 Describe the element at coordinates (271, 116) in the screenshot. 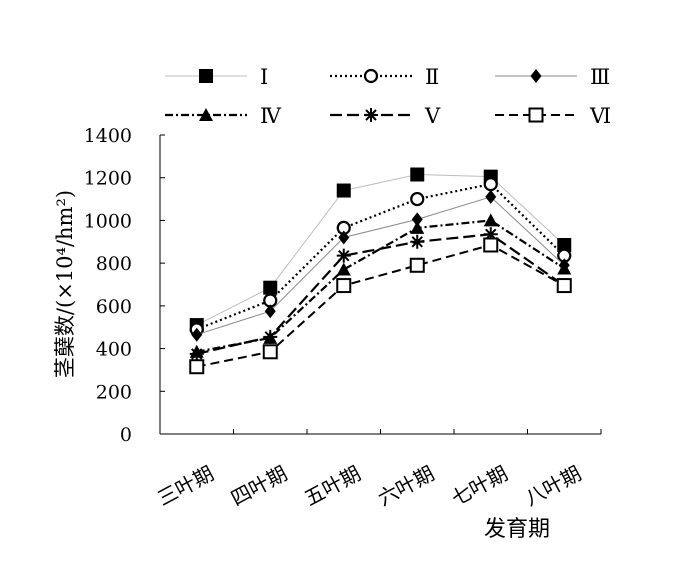

I see `legend-label: Ⅳ` at that location.